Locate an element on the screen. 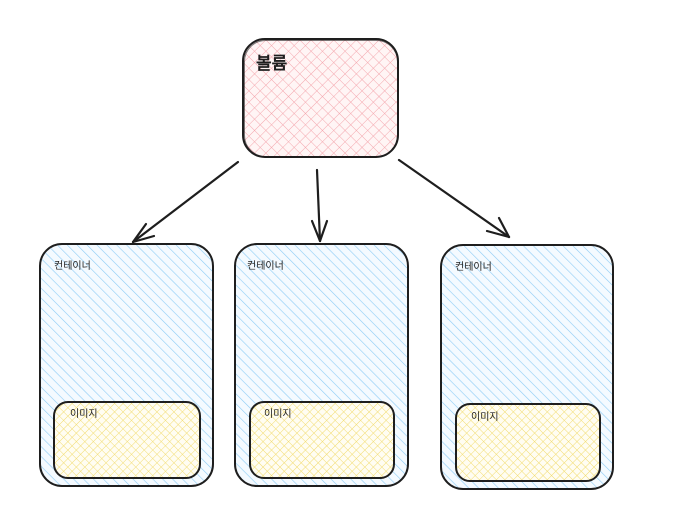 This screenshot has height=514, width=674. volume-node: 볼륨 is located at coordinates (320, 98).